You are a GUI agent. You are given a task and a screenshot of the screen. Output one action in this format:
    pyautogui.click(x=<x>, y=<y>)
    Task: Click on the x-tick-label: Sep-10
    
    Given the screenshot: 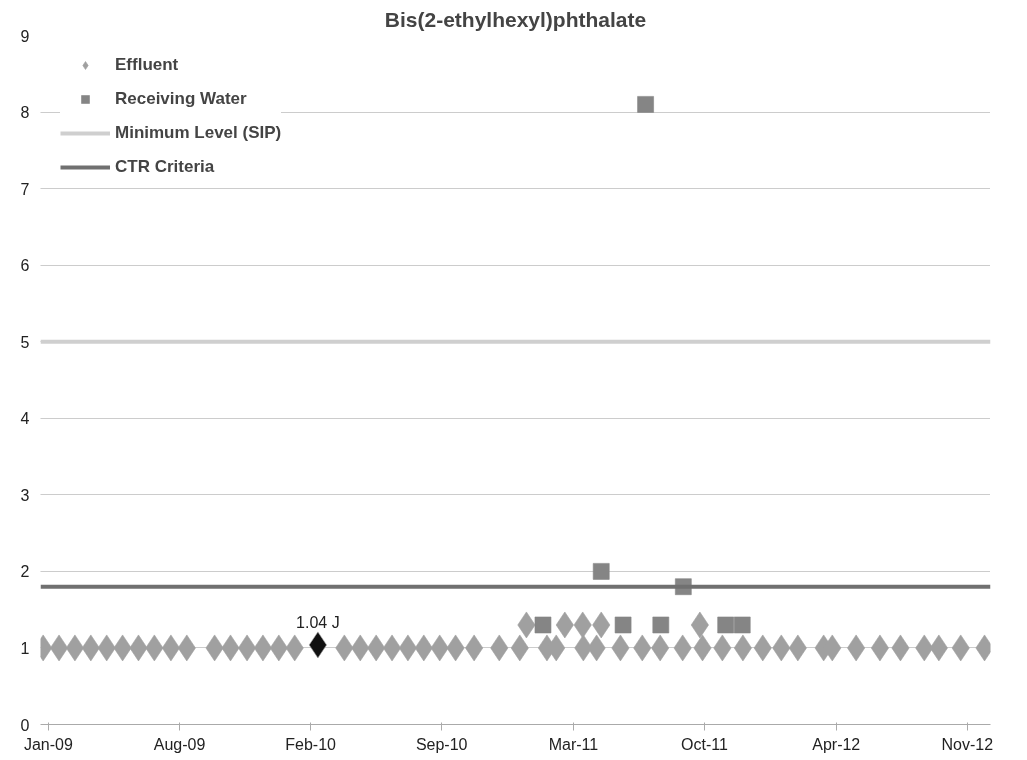 What is the action you would take?
    pyautogui.click(x=441, y=744)
    